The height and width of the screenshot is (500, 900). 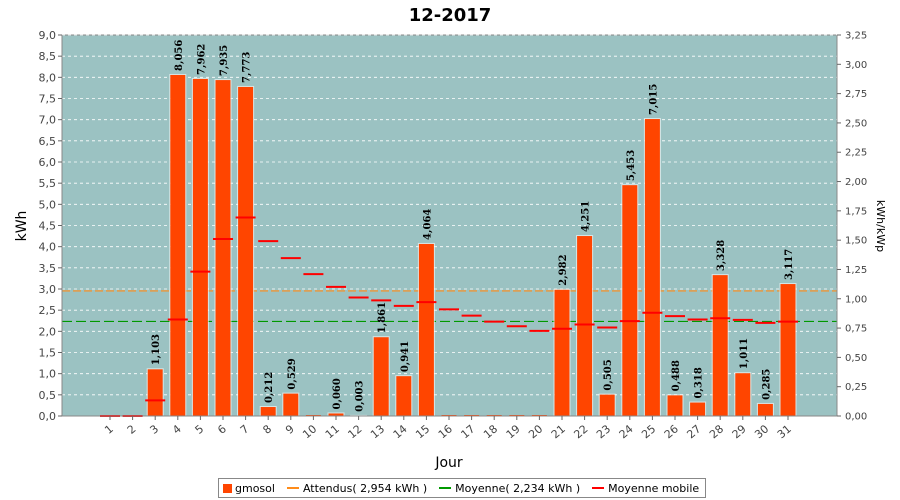 I want to click on x-tick-label: 20, so click(x=535, y=431).